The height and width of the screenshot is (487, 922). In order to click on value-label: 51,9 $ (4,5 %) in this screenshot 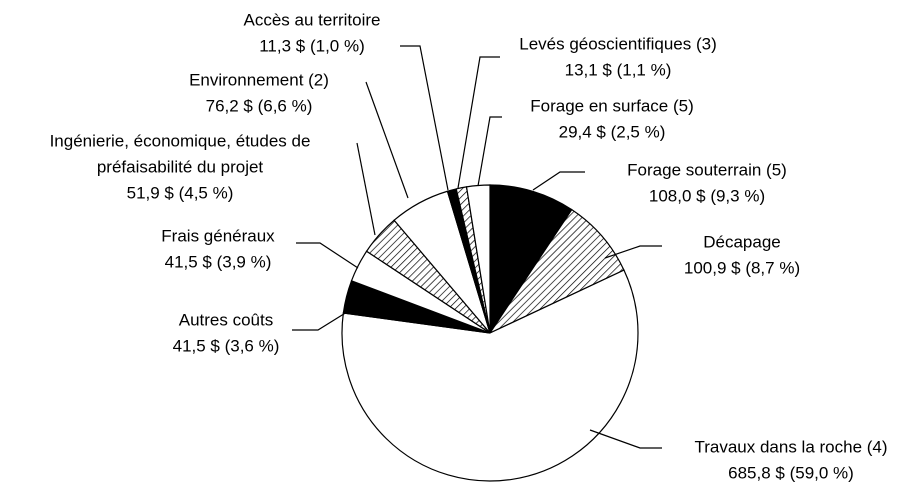, I will do `click(180, 192)`.